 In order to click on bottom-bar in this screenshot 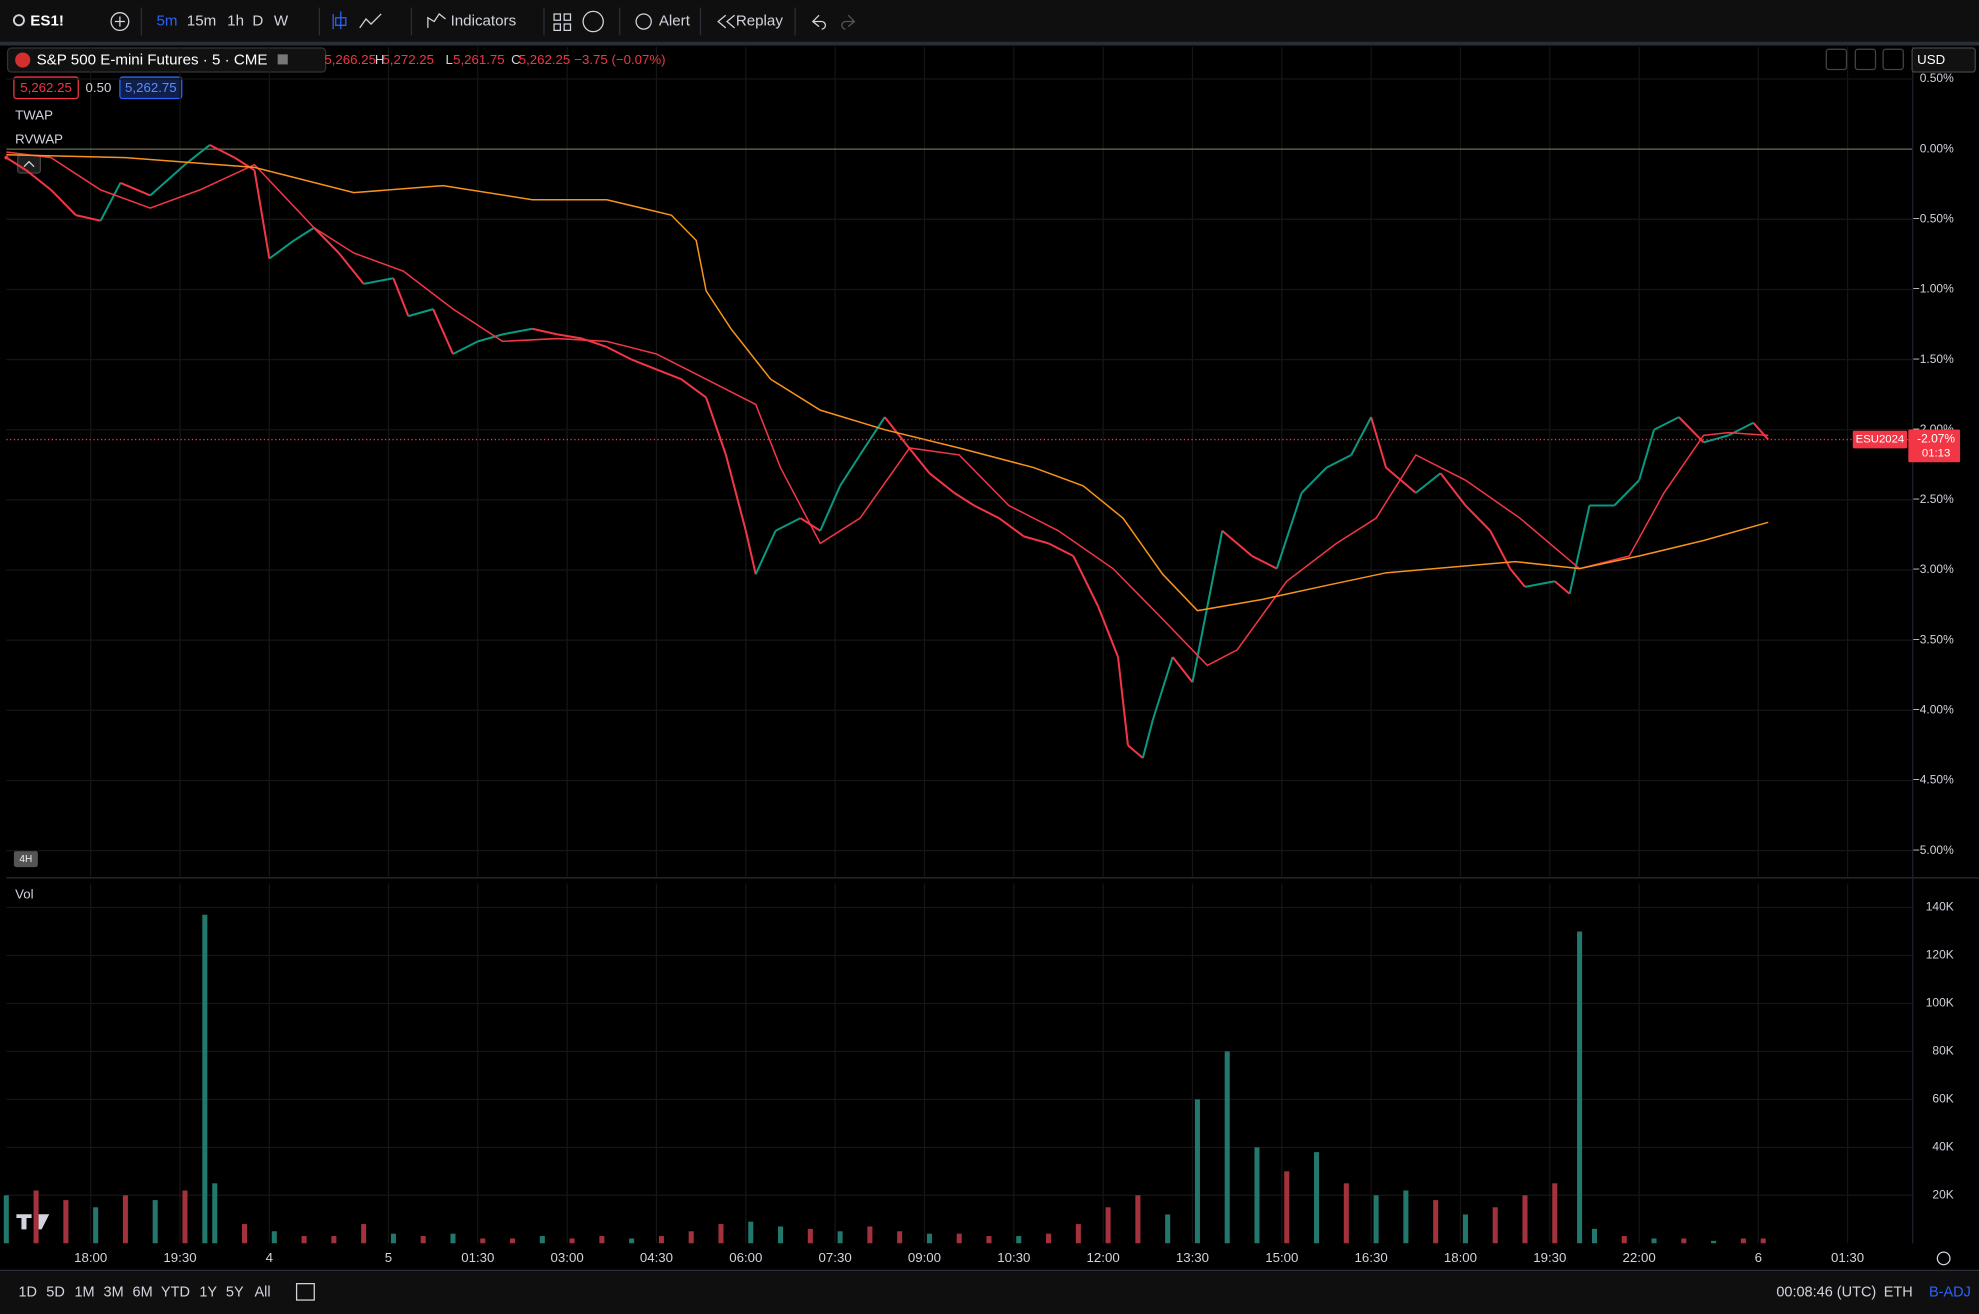, I will do `click(989, 1292)`.